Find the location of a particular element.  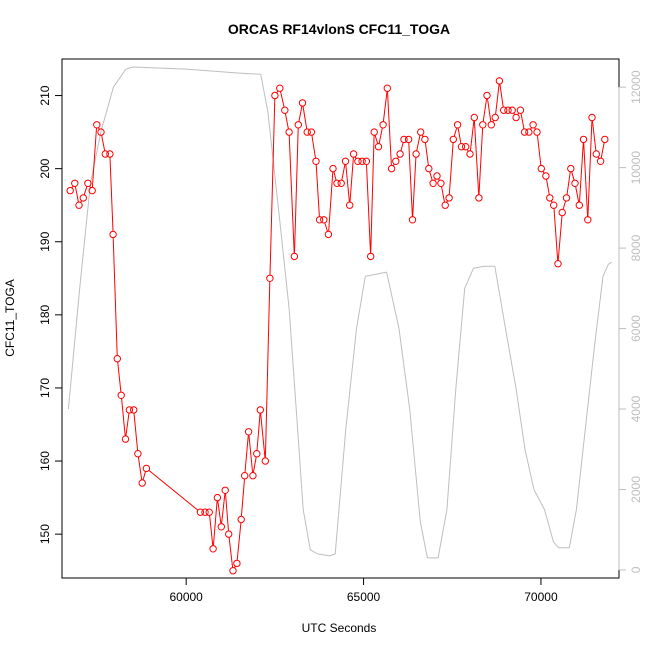

y-tick-label: 200 is located at coordinates (45, 168).